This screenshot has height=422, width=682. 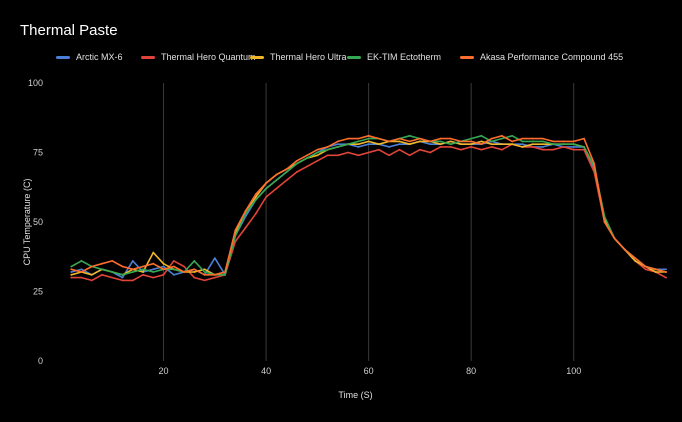 What do you see at coordinates (208, 57) in the screenshot?
I see `legend-label: Thermal Hero Quantum` at bounding box center [208, 57].